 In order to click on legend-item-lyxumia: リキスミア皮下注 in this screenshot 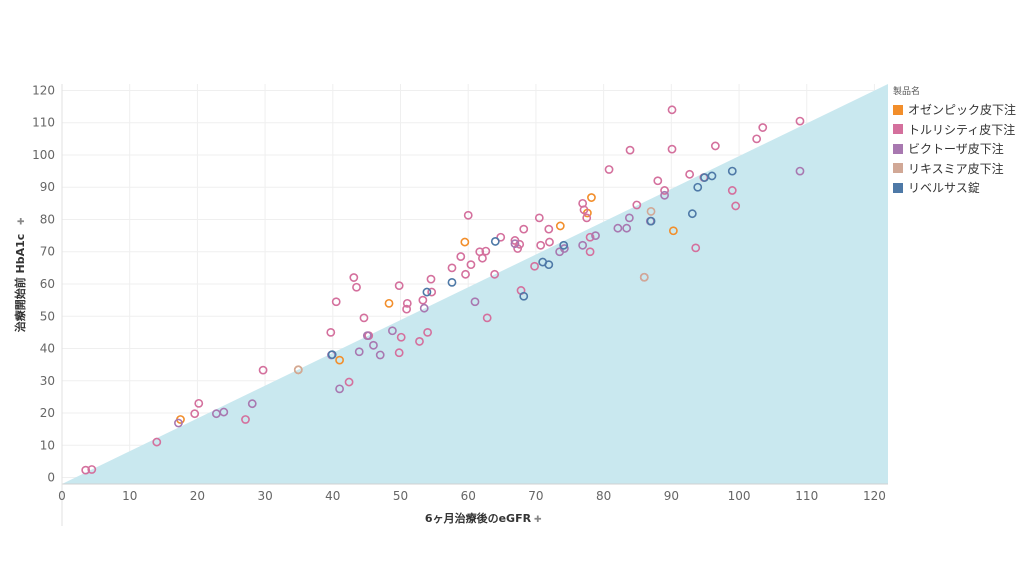, I will do `click(957, 169)`.